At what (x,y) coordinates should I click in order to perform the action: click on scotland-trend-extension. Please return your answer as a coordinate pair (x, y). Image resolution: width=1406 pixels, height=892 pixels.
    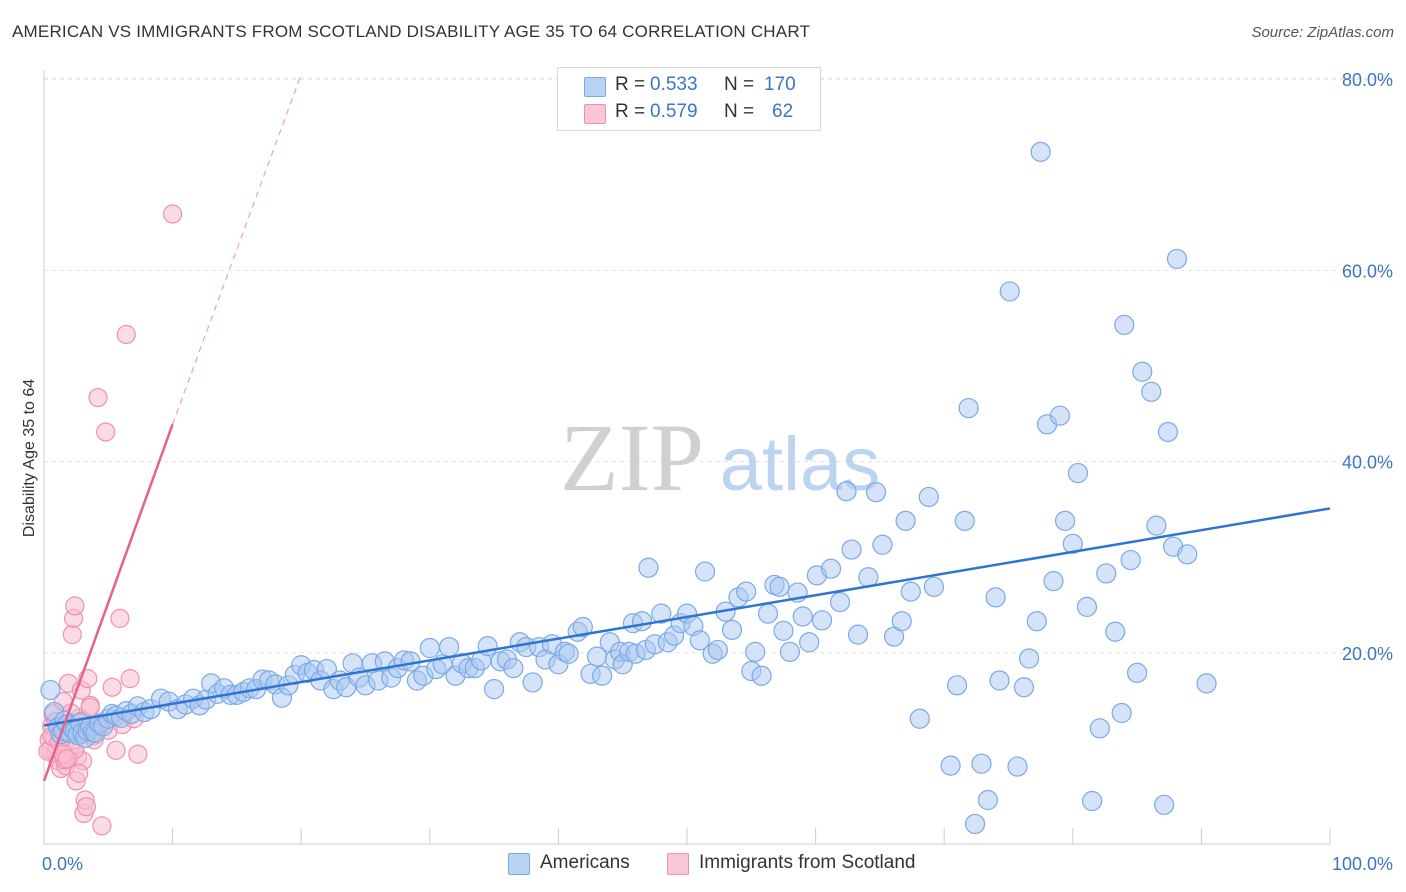
    Looking at the image, I should click on (237, 249).